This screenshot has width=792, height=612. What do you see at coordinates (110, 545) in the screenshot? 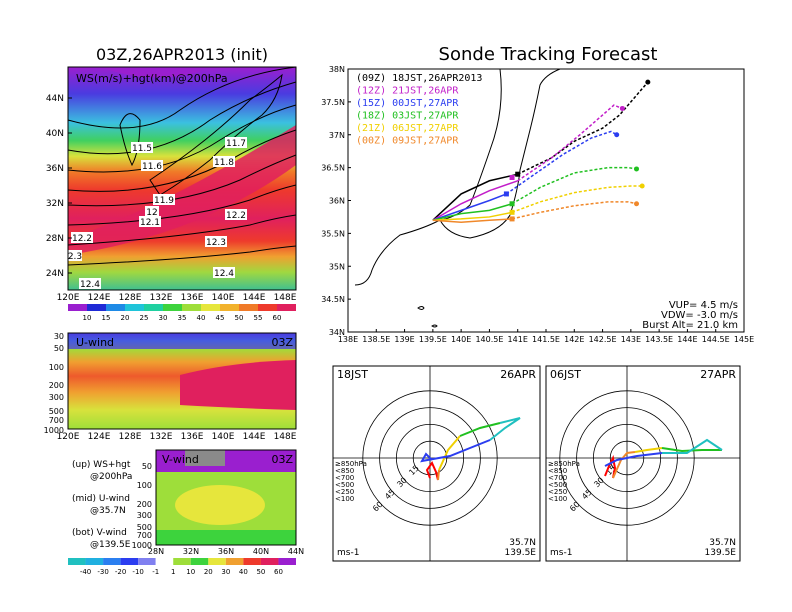
I see `note-bot-2: @139.5E` at bounding box center [110, 545].